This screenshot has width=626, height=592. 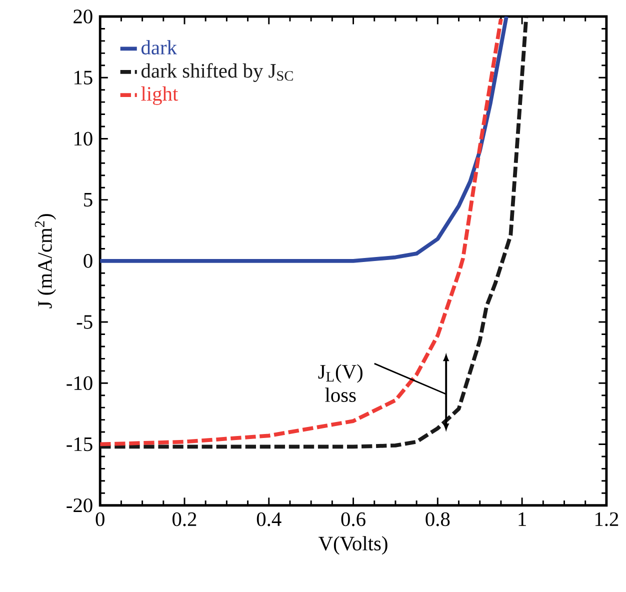 What do you see at coordinates (88, 261) in the screenshot?
I see `y-tick-label: 0` at bounding box center [88, 261].